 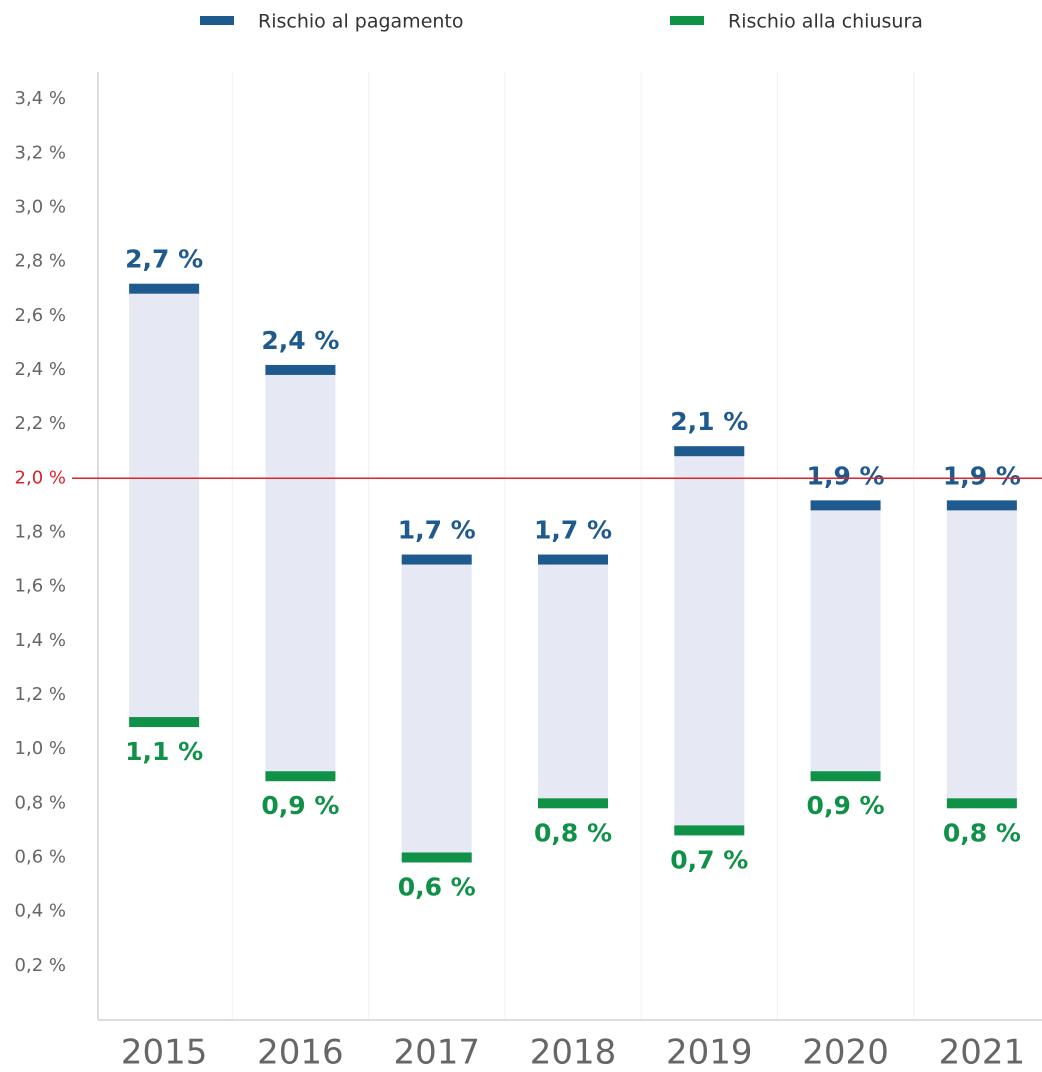 I want to click on y-tick-label: 1,4 %, so click(x=40, y=640).